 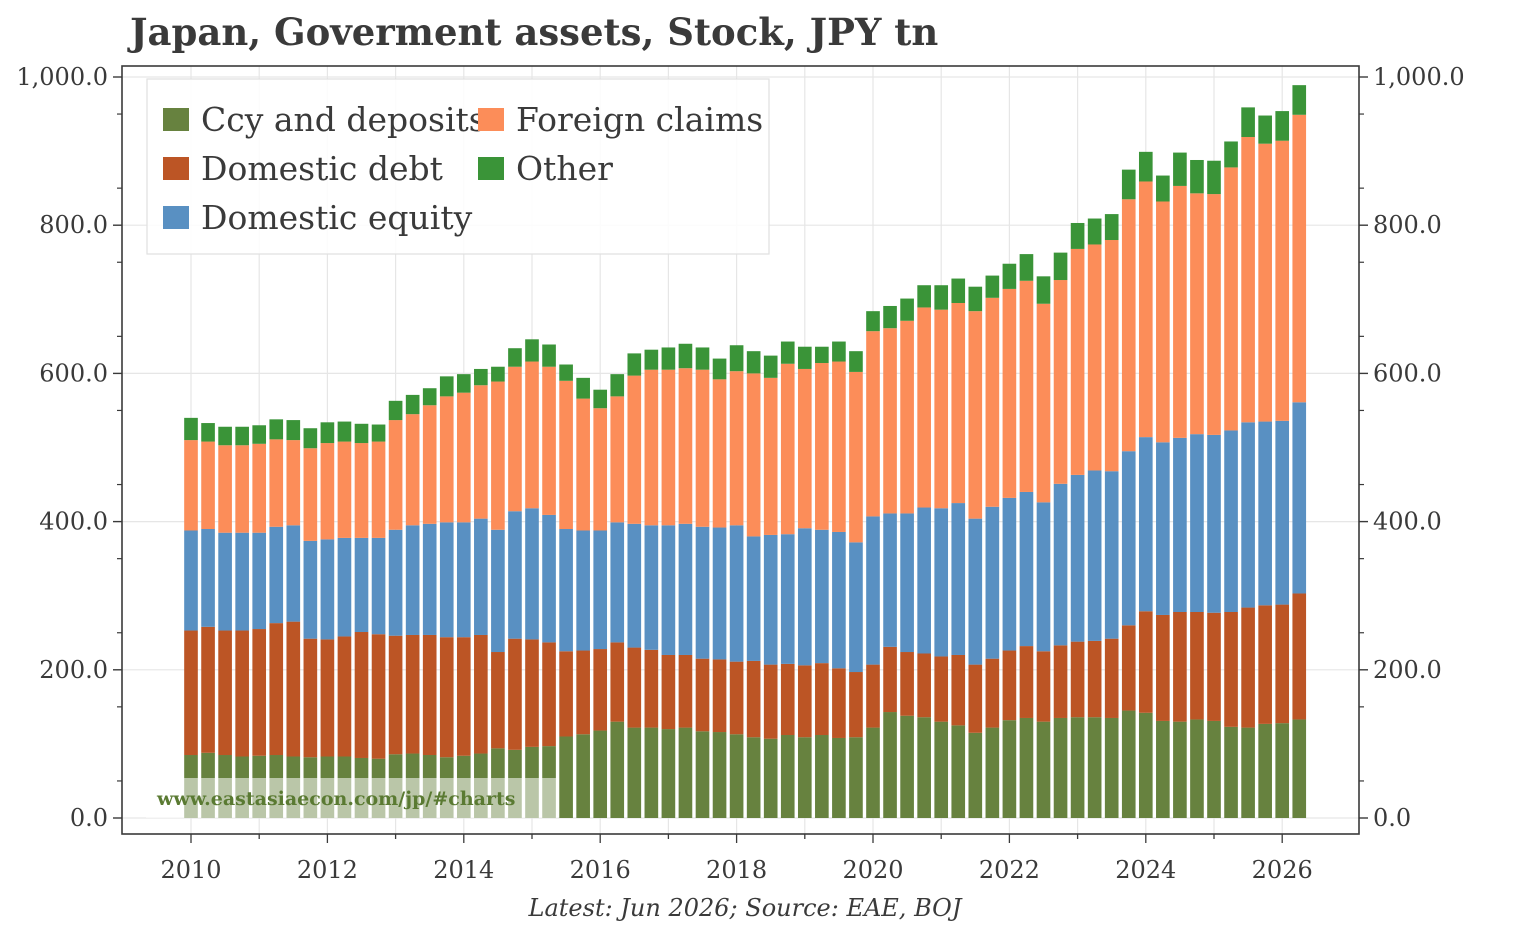 I want to click on y-tick-label-right: 1,000.0, so click(x=1419, y=77).